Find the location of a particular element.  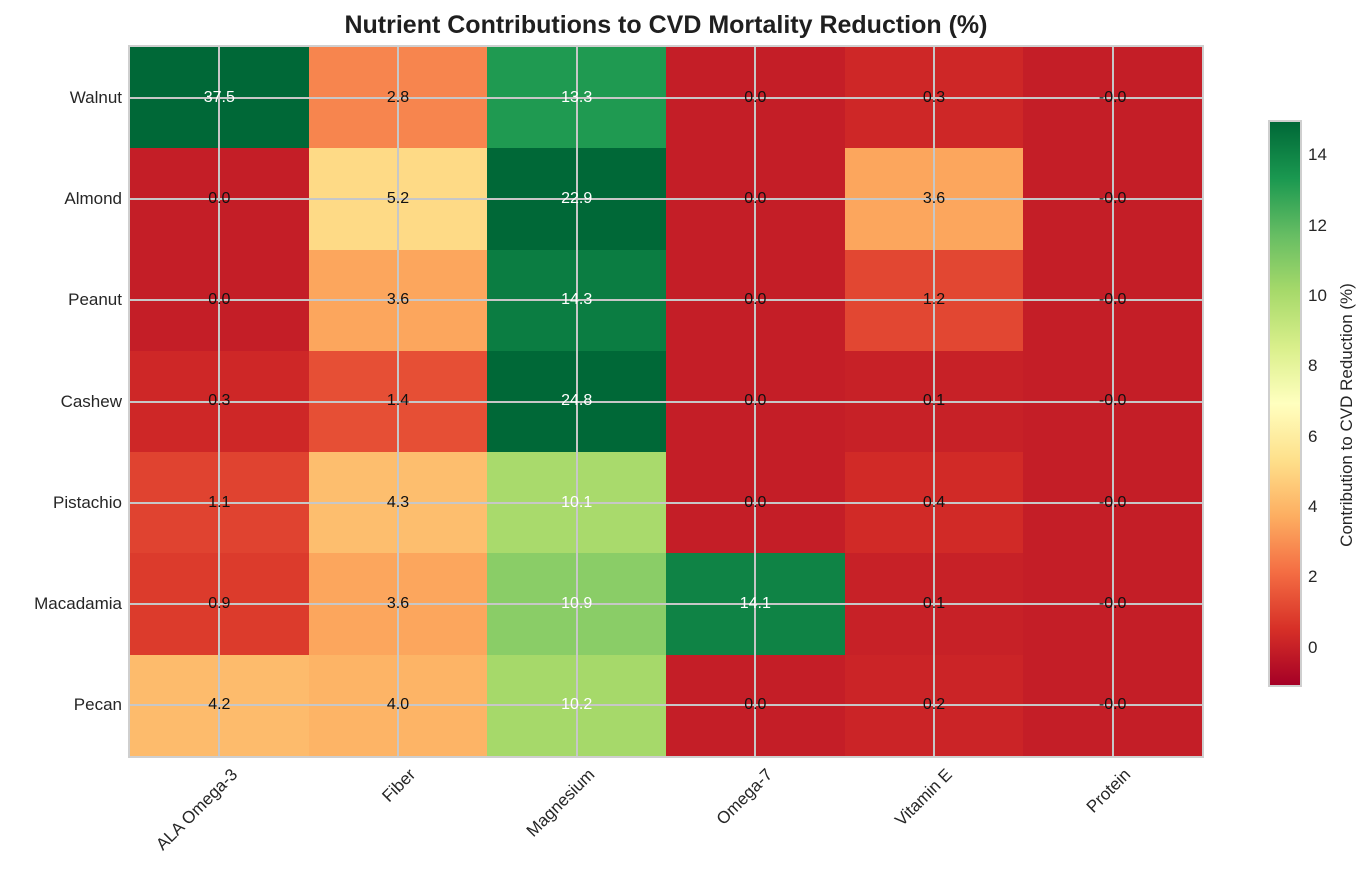

cell-value: 1.1 is located at coordinates (219, 502).